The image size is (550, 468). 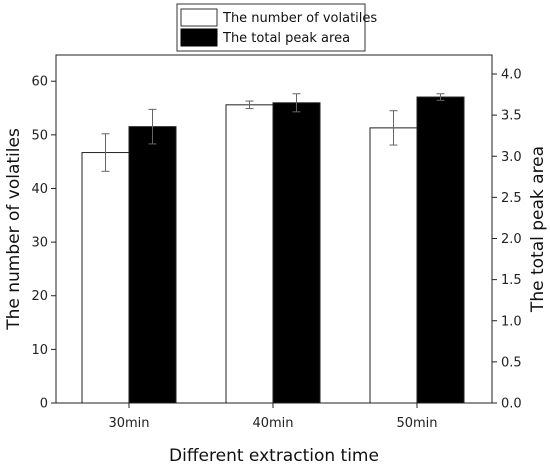 I want to click on bar-volatiles-50min, so click(x=393, y=265).